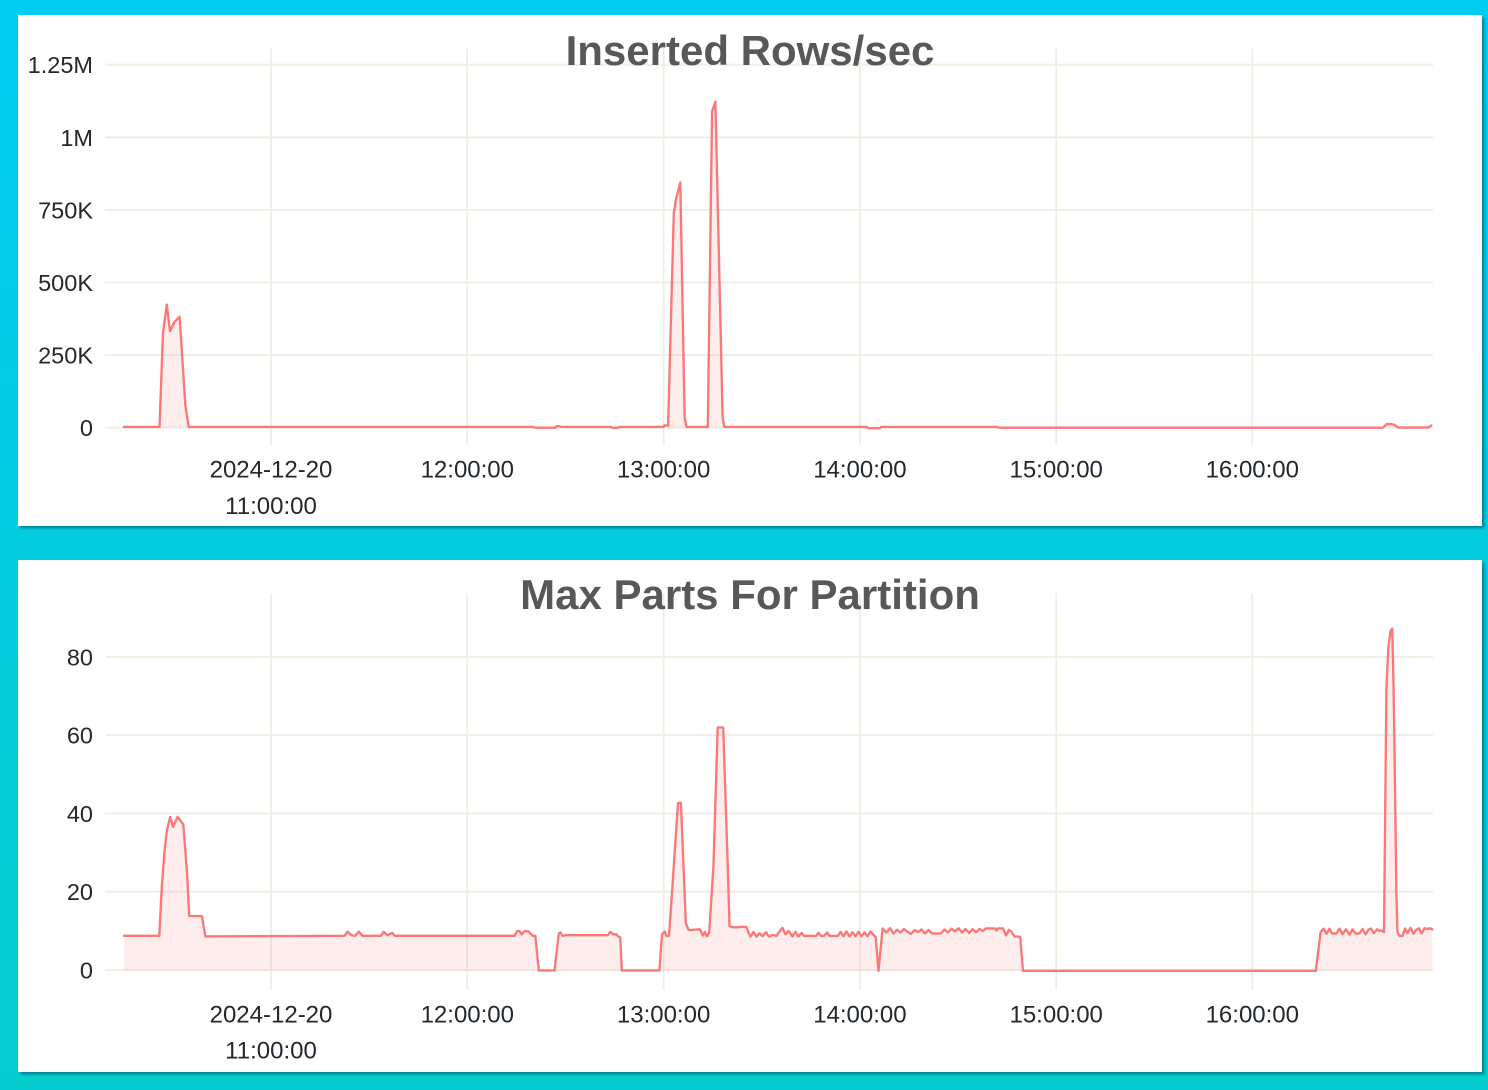  I want to click on svg-text: 750K, so click(65, 210).